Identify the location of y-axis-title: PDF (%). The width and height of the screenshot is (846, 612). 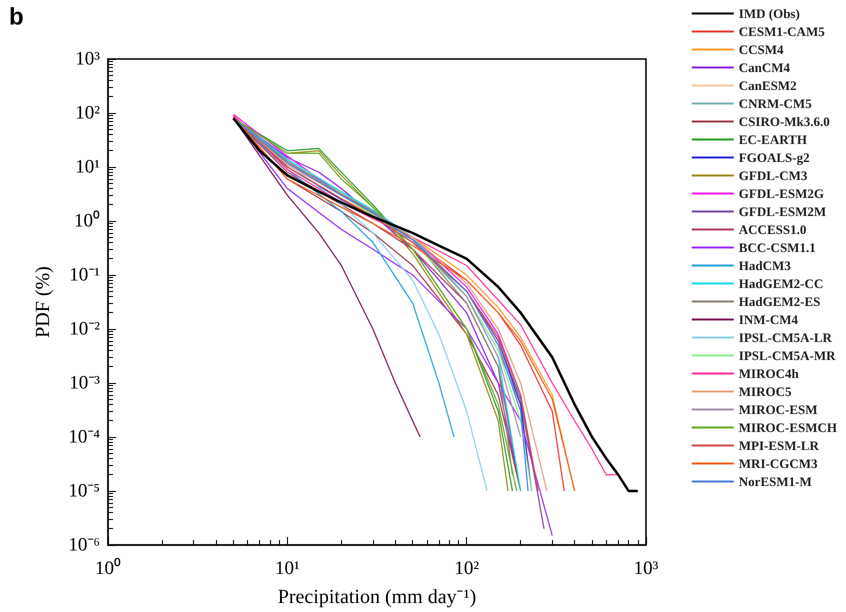
(43, 302).